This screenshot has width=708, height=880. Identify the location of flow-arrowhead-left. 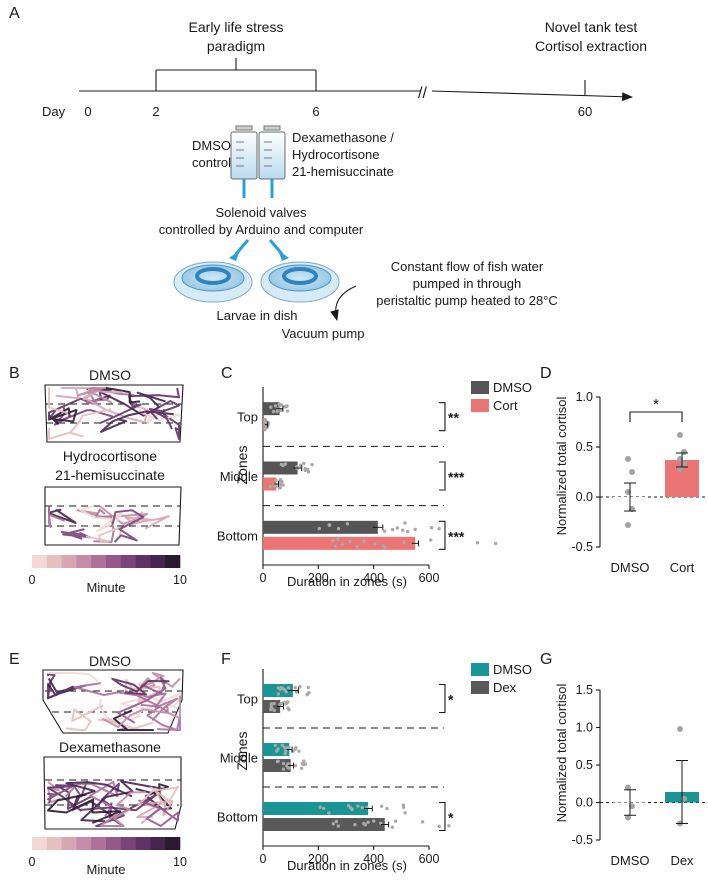
(234, 255).